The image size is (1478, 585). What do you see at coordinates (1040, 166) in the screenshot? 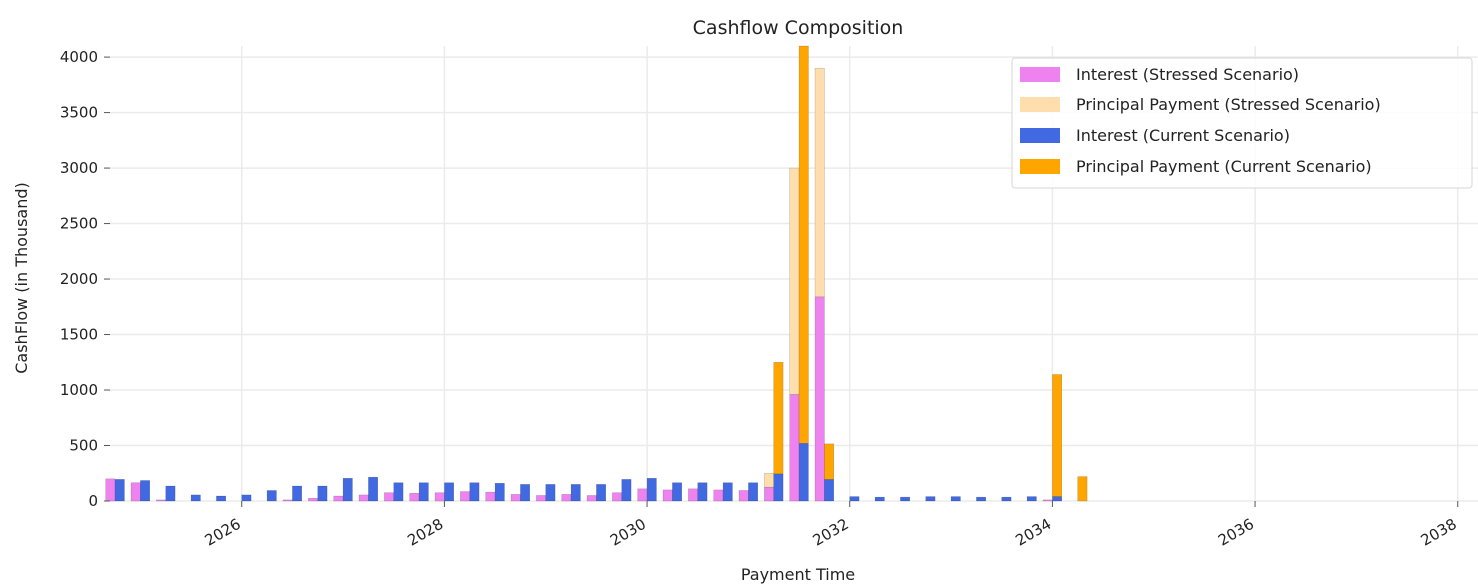
I see `legend-swatch-principal-current` at bounding box center [1040, 166].